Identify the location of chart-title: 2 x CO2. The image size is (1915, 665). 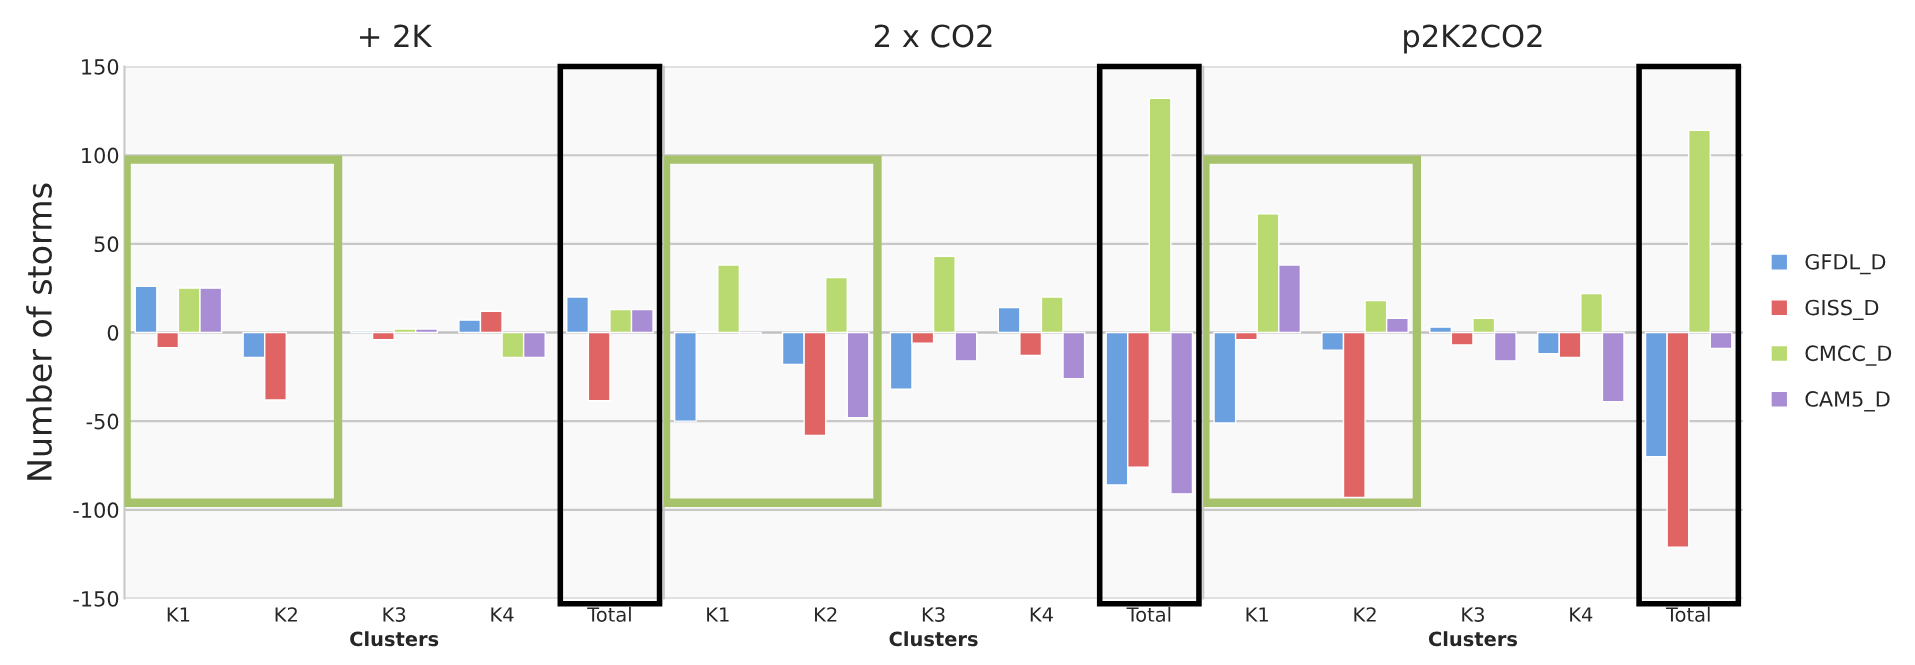
(933, 36).